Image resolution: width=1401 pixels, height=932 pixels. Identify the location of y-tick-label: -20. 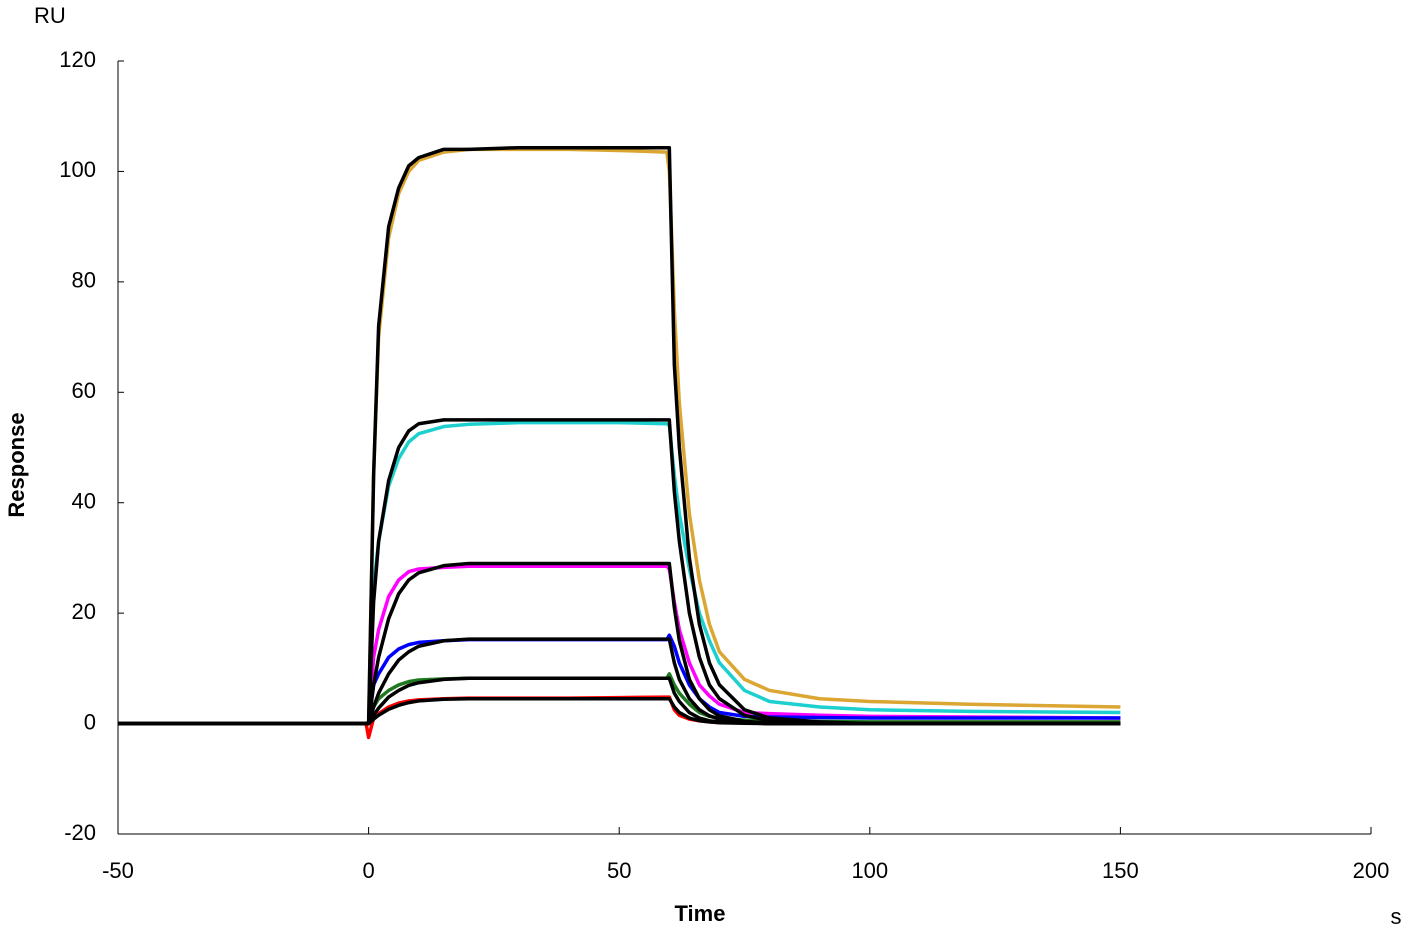
(80, 832).